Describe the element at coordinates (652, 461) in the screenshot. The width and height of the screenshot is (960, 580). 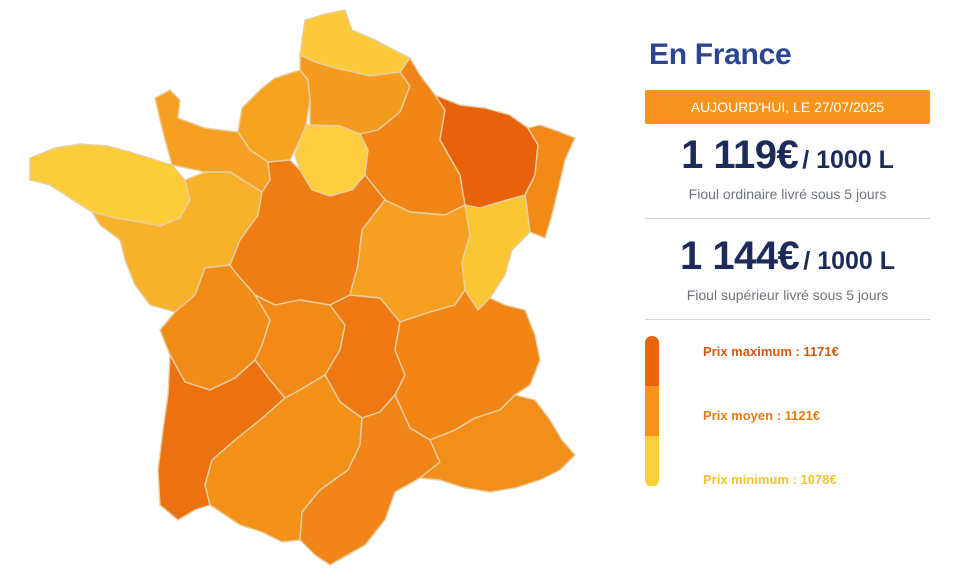
I see `legend-swatch-min` at that location.